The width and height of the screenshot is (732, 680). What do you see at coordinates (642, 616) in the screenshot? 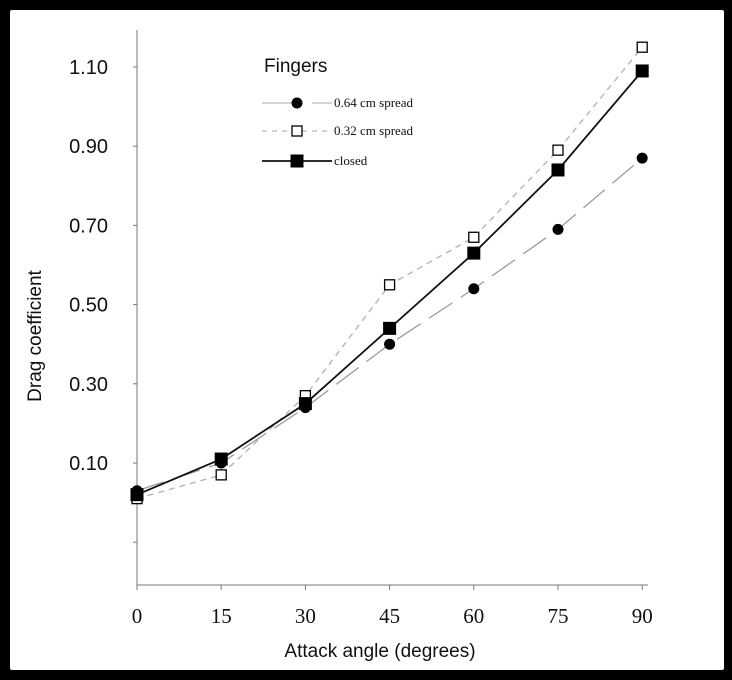
I see `x-tick-label: 90` at bounding box center [642, 616].